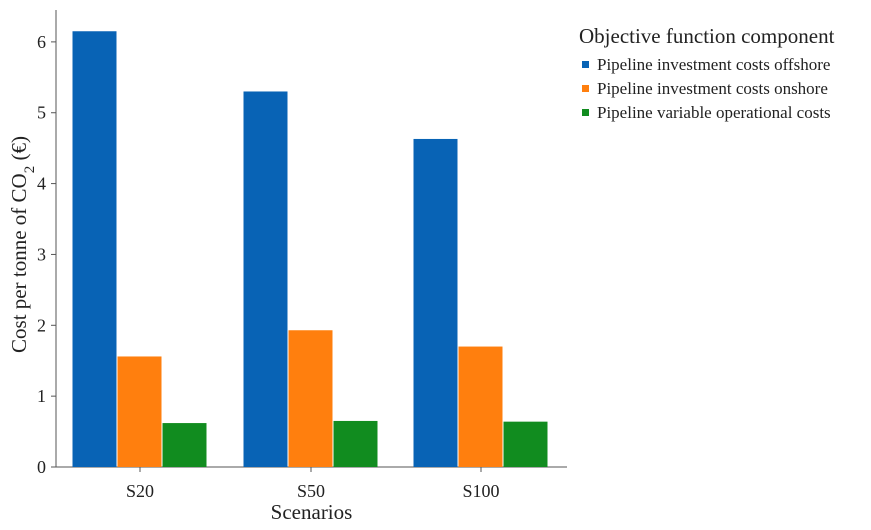 The image size is (871, 530). I want to click on y-tick-label: 5, so click(41, 113).